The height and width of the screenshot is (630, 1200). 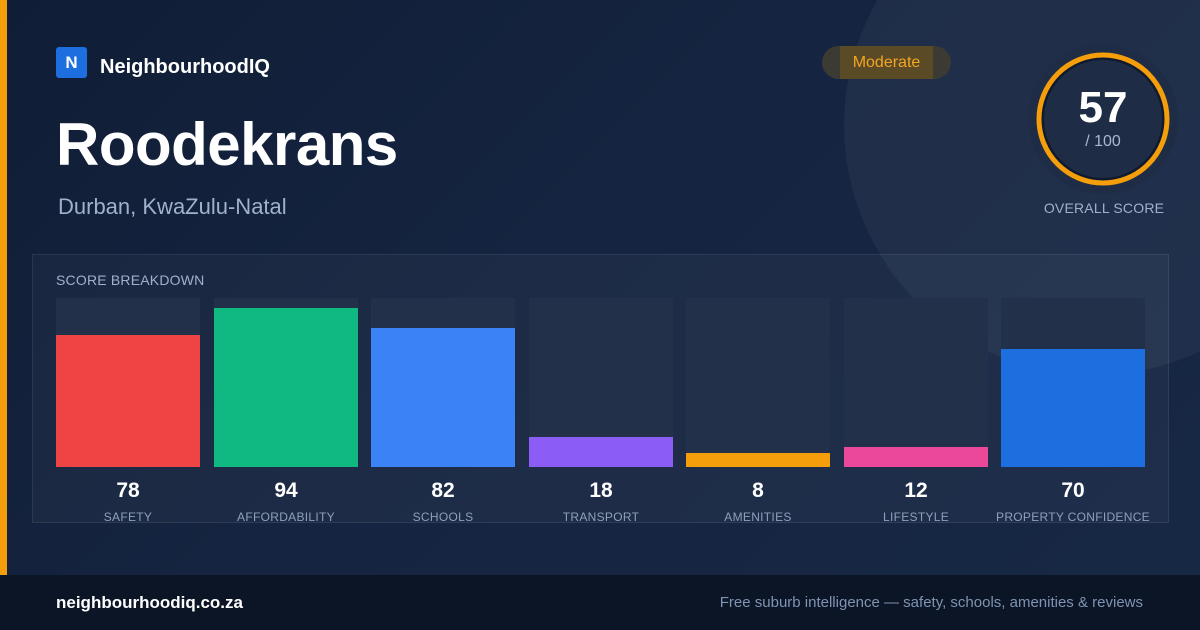 What do you see at coordinates (227, 144) in the screenshot?
I see `suburb-title: Roodekrans` at bounding box center [227, 144].